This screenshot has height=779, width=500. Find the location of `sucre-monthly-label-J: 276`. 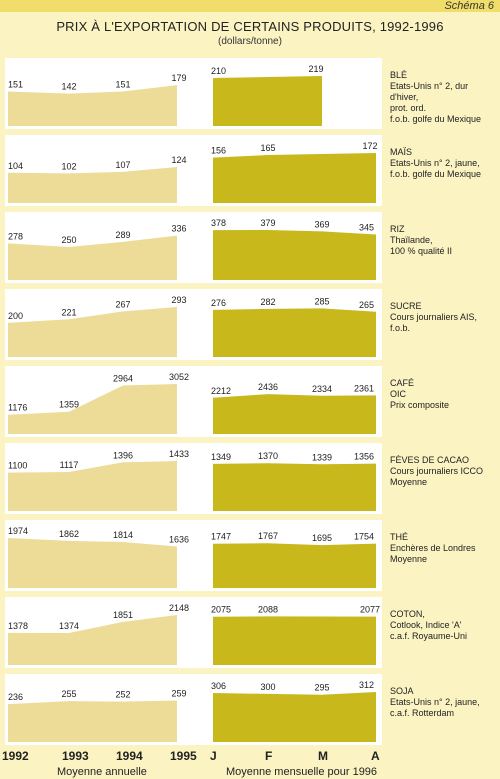

sucre-monthly-label-J: 276 is located at coordinates (218, 303).